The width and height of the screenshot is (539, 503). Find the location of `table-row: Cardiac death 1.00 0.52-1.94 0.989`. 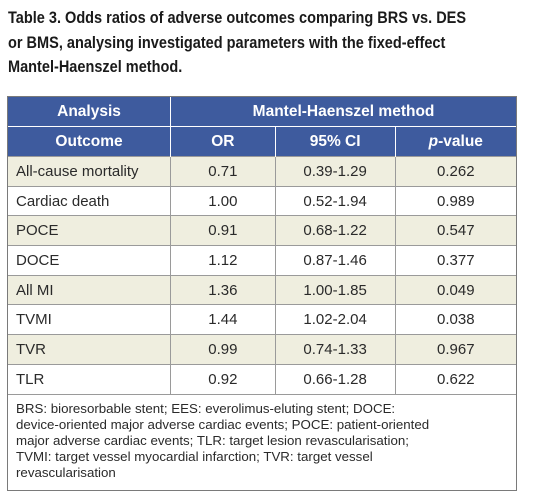

table-row: Cardiac death 1.00 0.52-1.94 0.989 is located at coordinates (262, 200).